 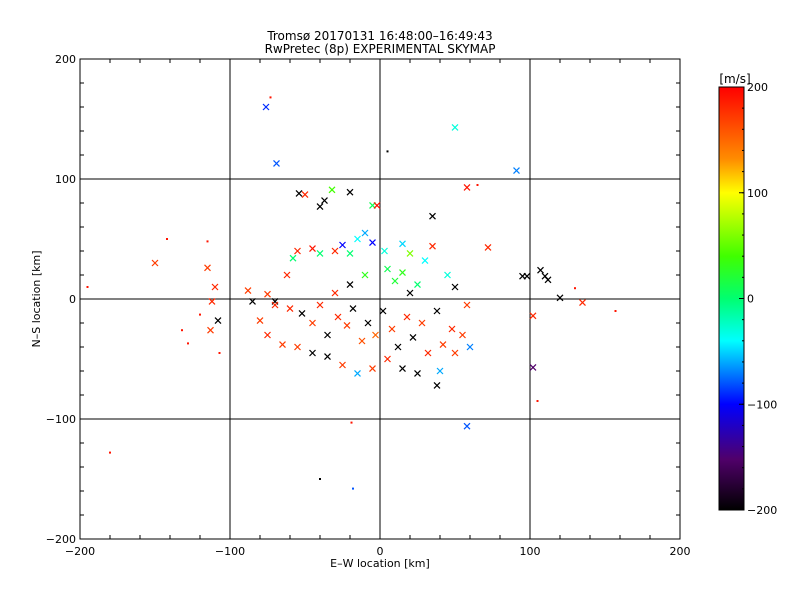 What do you see at coordinates (230, 551) in the screenshot?
I see `x-tick-label: −100` at bounding box center [230, 551].